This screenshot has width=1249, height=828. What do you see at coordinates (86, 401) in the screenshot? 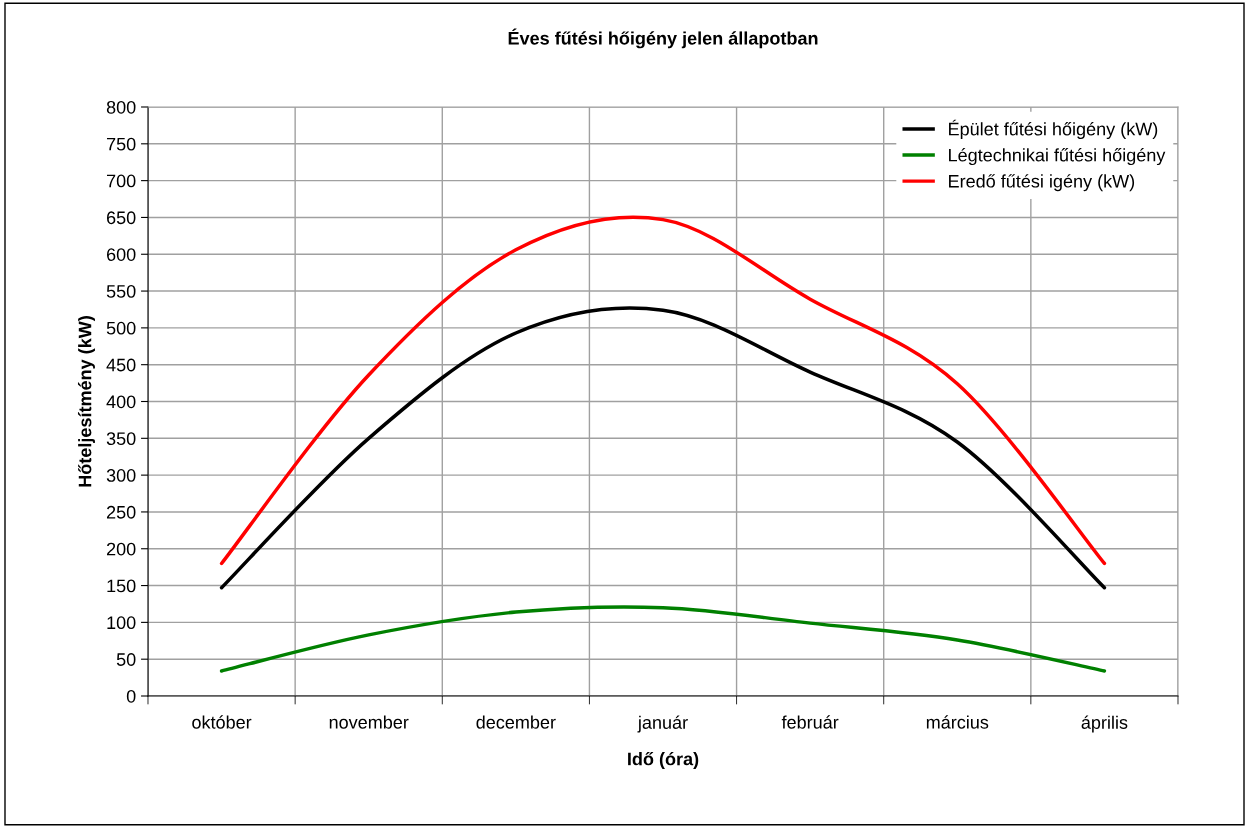
I see `y-axis-title: Hőteljesítmény (kW)` at bounding box center [86, 401].